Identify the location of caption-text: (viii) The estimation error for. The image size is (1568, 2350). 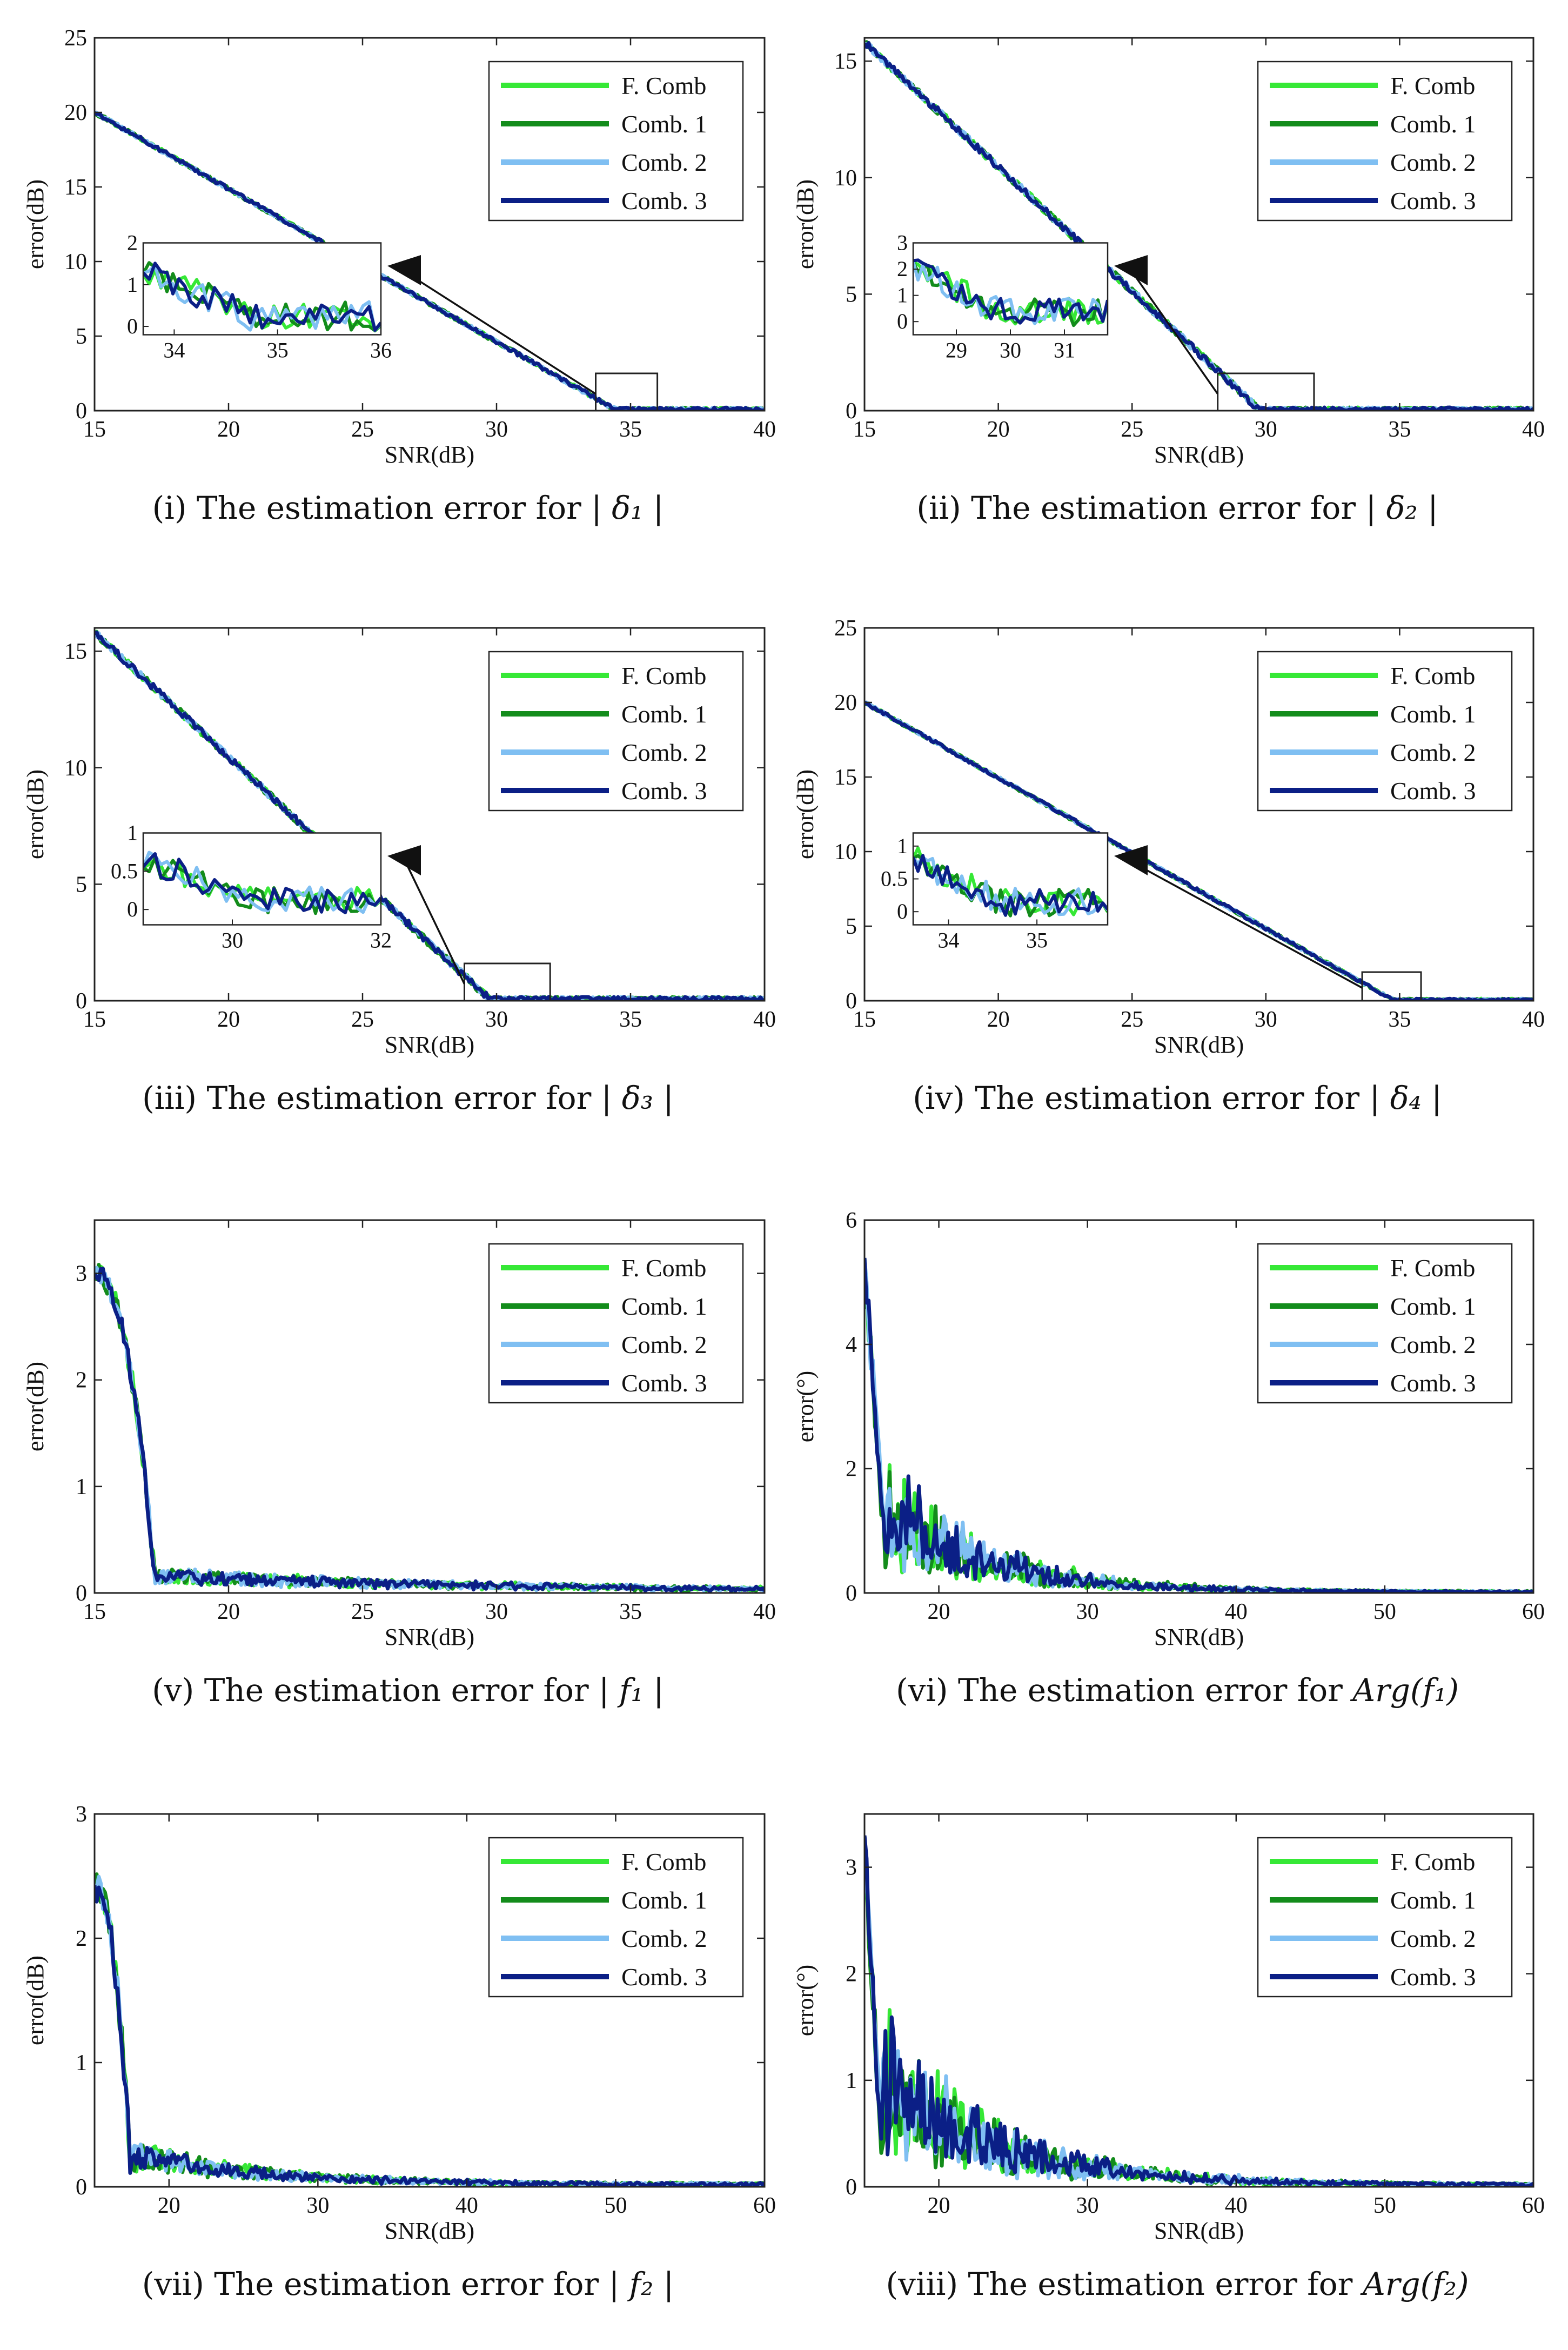
(1124, 2284).